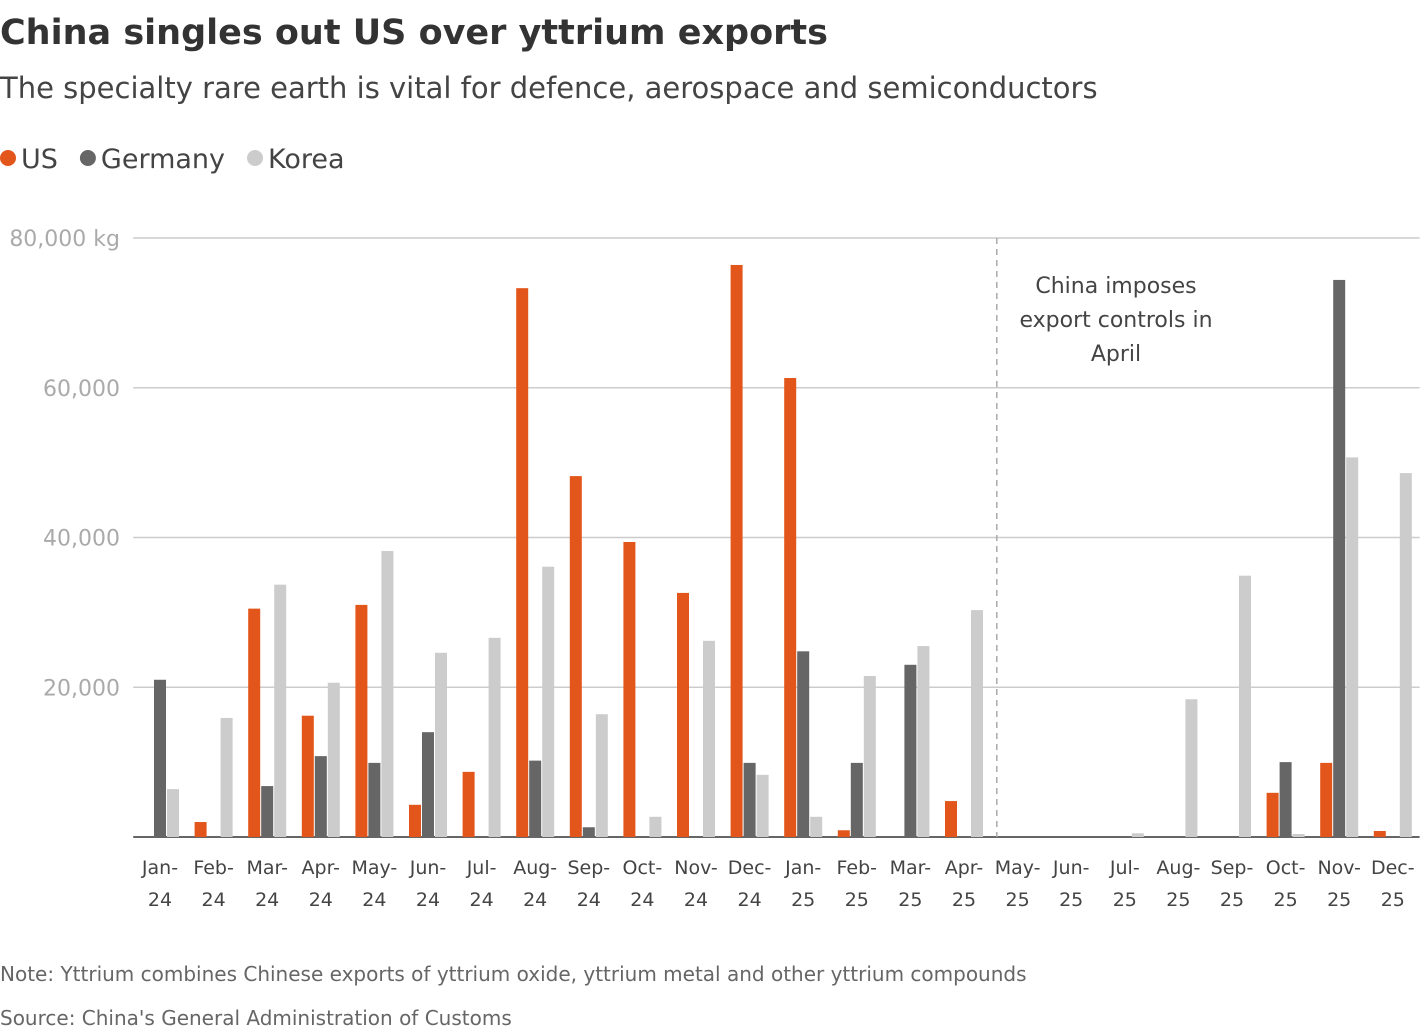 This screenshot has height=1032, width=1420. What do you see at coordinates (159, 884) in the screenshot?
I see `x-tick-label: Jan- 24` at bounding box center [159, 884].